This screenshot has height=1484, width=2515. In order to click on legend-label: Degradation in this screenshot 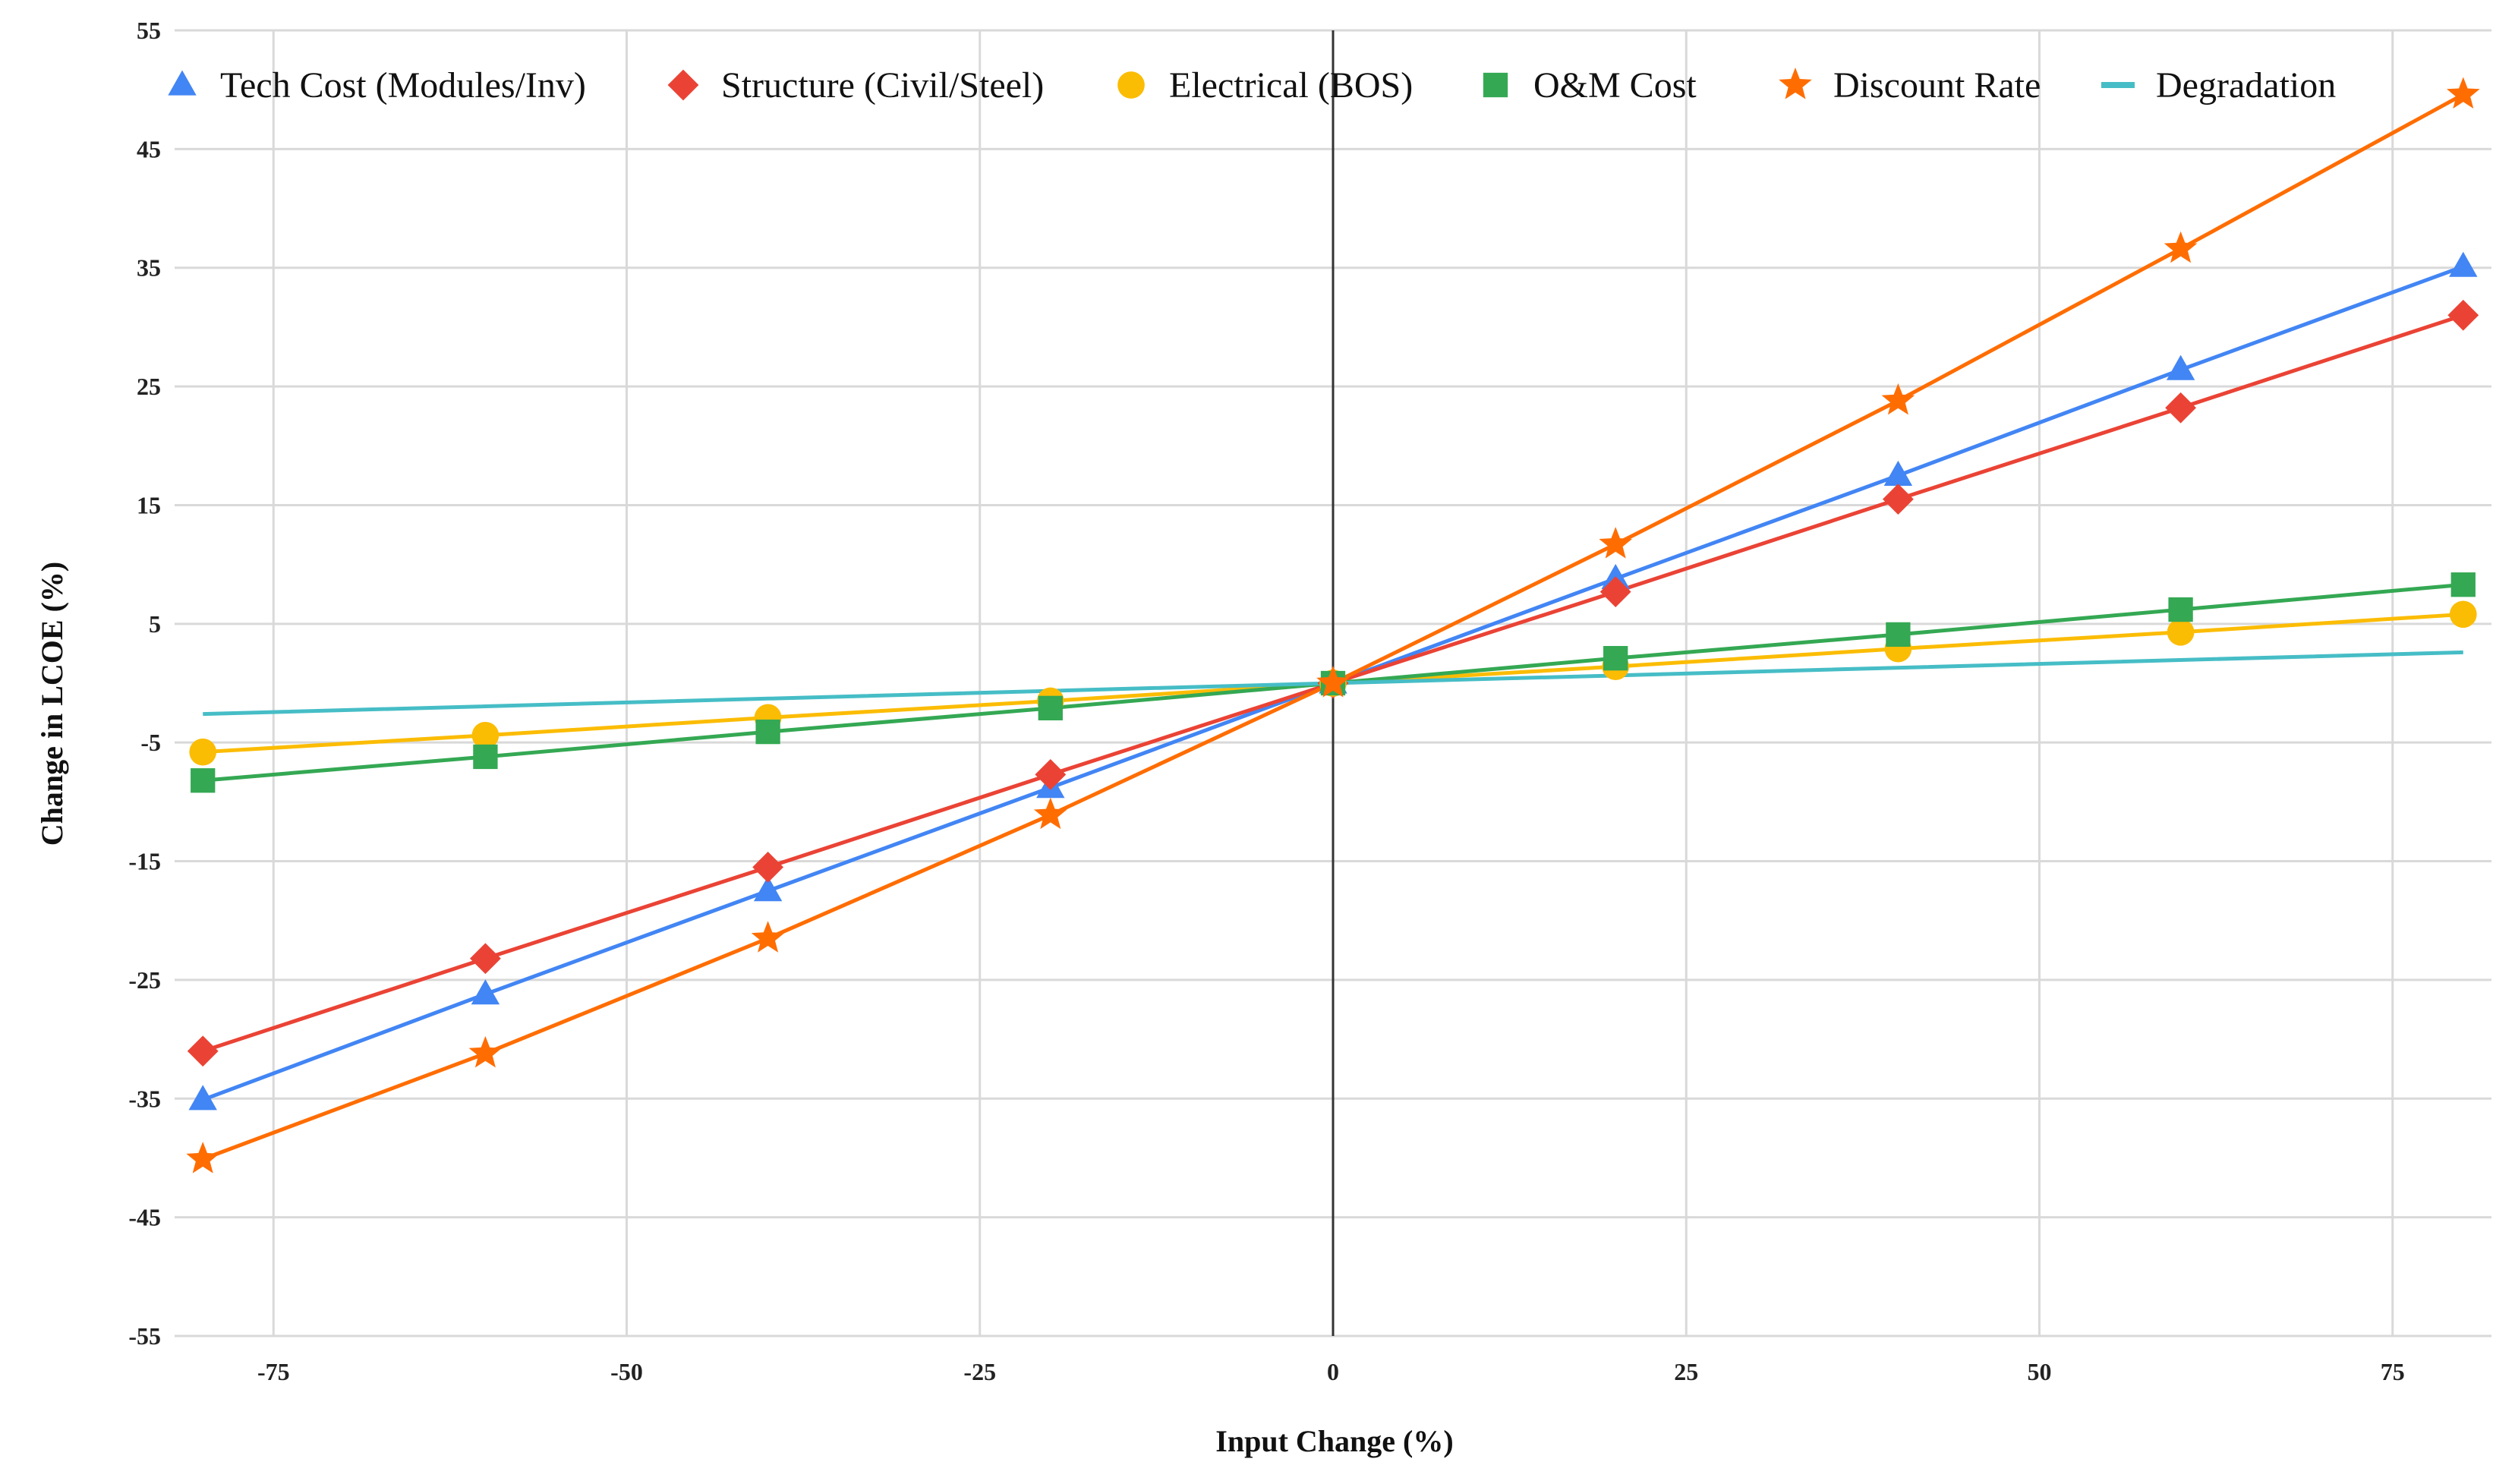, I will do `click(2246, 85)`.